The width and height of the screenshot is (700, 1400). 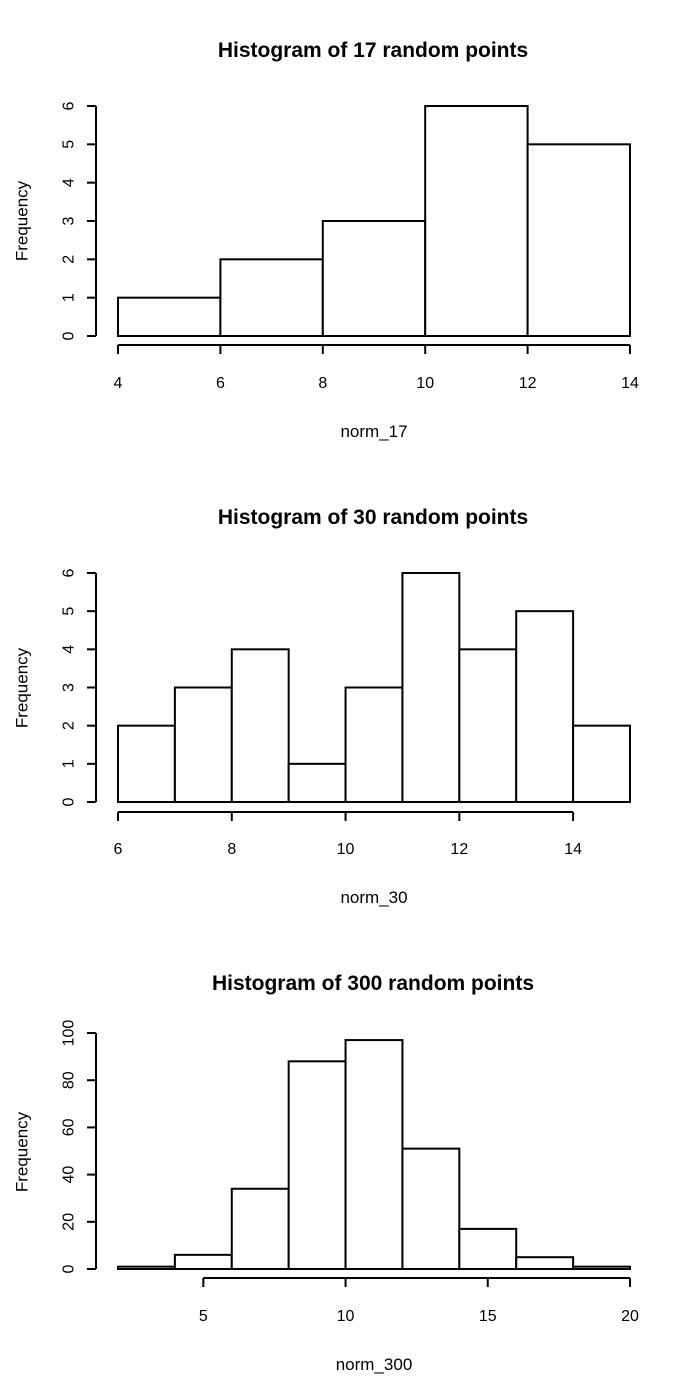 I want to click on y-tick-label: 20, so click(x=69, y=1222).